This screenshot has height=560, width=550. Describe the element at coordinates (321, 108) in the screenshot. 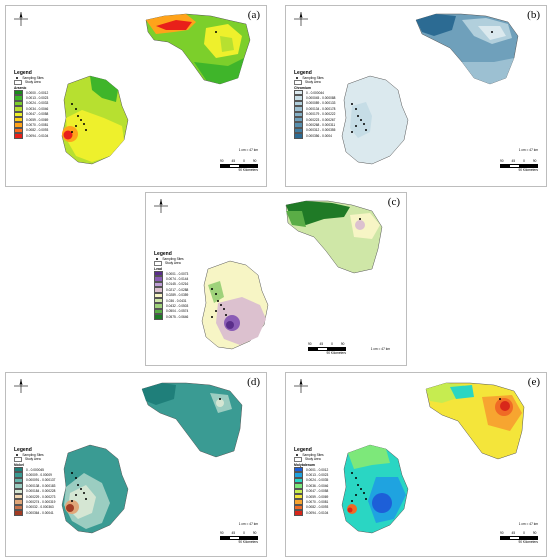

I see `legend-class-range: 0.000134 - 0.000178` at that location.